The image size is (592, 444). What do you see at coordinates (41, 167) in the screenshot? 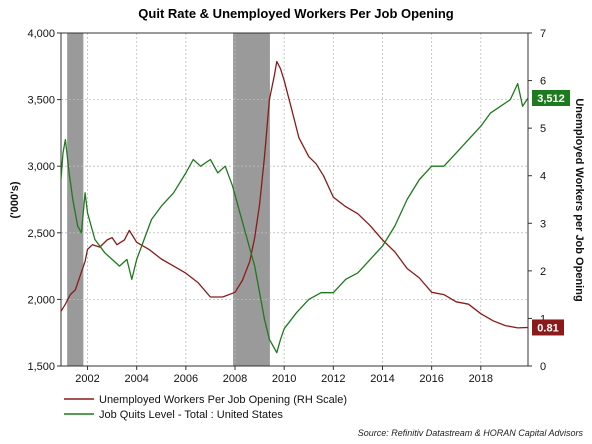
I see `left-tick-label-3: 3,000` at bounding box center [41, 167].